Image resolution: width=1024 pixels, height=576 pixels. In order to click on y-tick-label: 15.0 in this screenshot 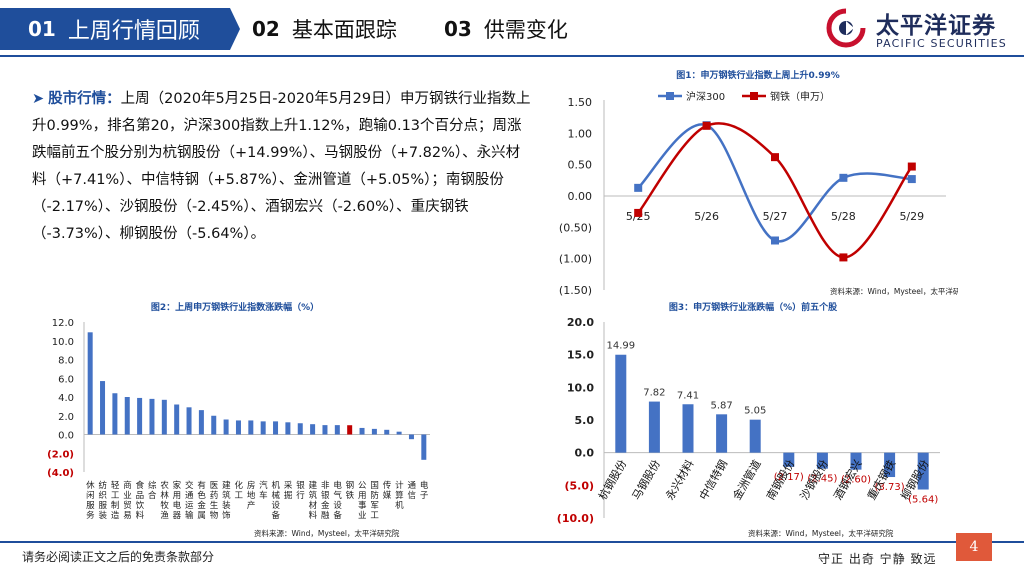, I will do `click(580, 355)`.